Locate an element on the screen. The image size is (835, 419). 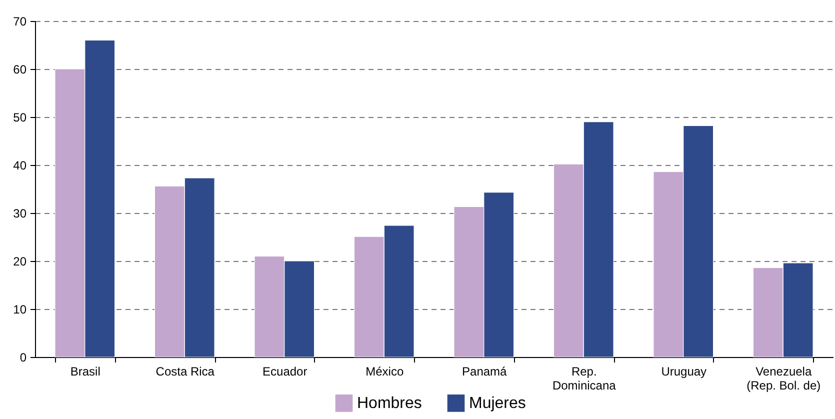
x-tick-label: Ecuador is located at coordinates (285, 371).